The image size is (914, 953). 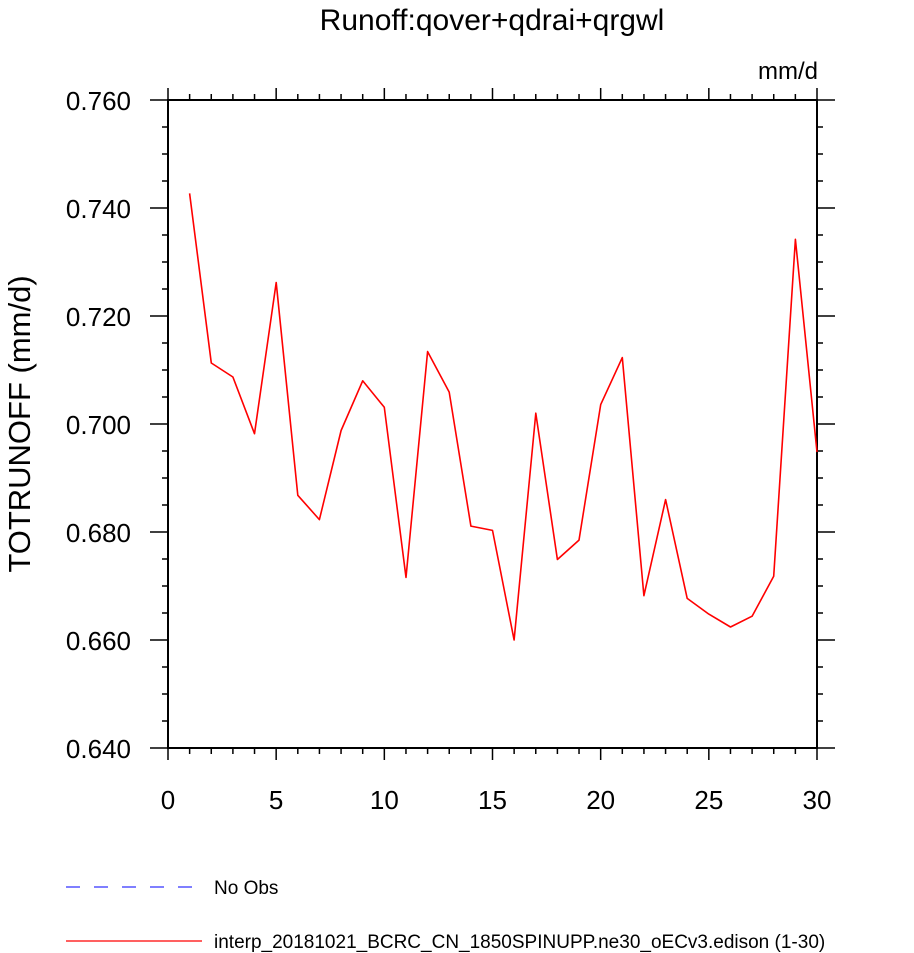 What do you see at coordinates (98, 641) in the screenshot?
I see `y-tick-label: 0.660` at bounding box center [98, 641].